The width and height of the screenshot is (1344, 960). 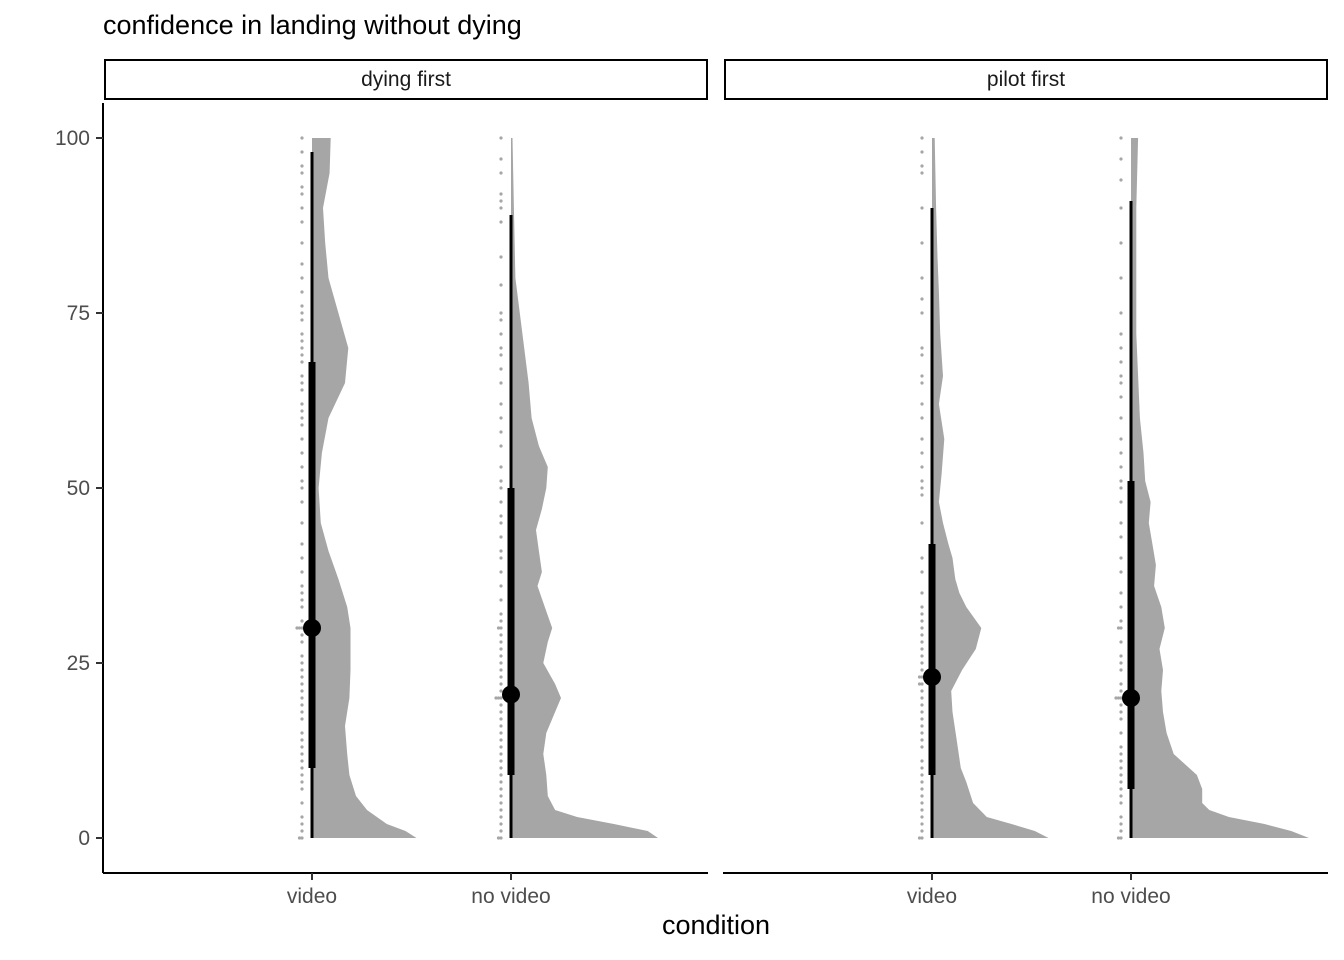 What do you see at coordinates (406, 79) in the screenshot?
I see `facet-strip-dying-first: dying first` at bounding box center [406, 79].